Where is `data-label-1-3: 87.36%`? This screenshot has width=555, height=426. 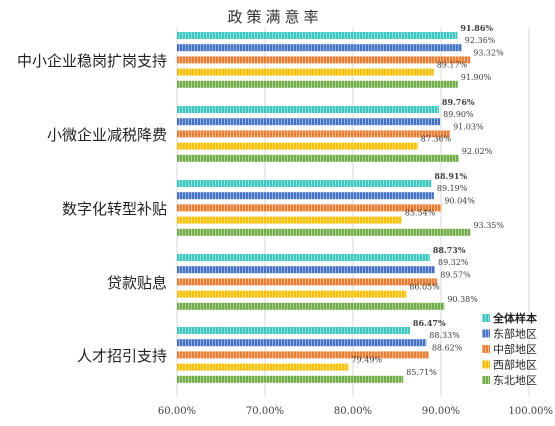
data-label-1-3: 87.36% is located at coordinates (436, 139).